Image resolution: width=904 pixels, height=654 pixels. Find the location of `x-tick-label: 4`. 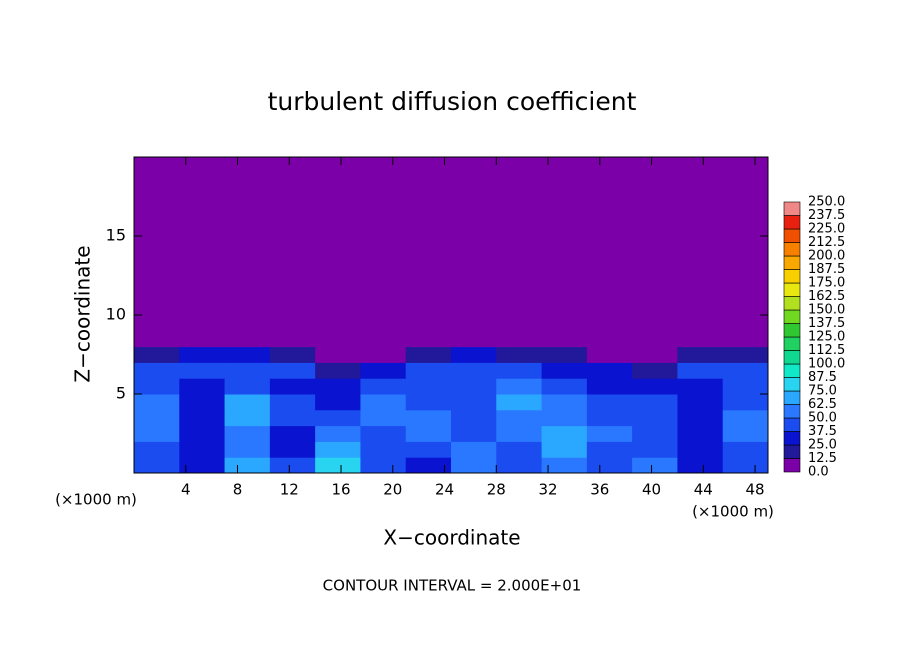

x-tick-label: 4 is located at coordinates (186, 490).